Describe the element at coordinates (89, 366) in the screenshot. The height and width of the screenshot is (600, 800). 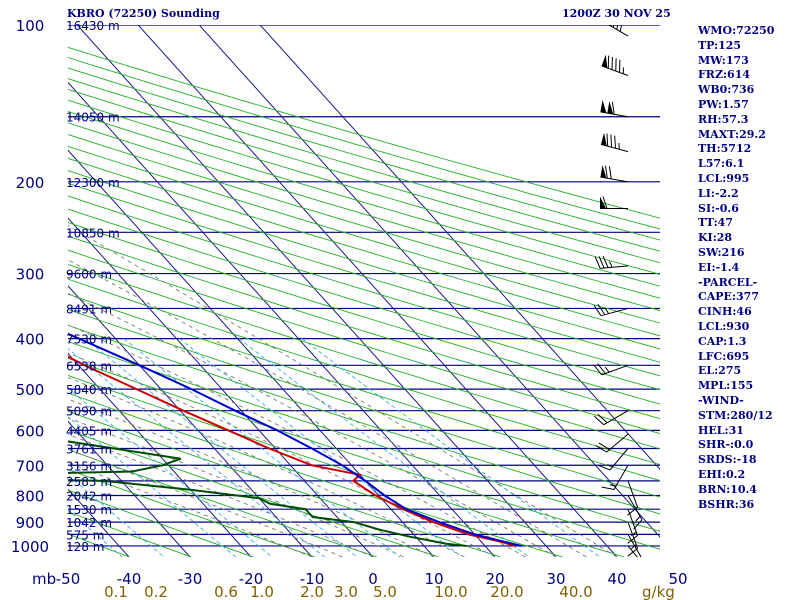
I see `height-label: 6538 m` at that location.